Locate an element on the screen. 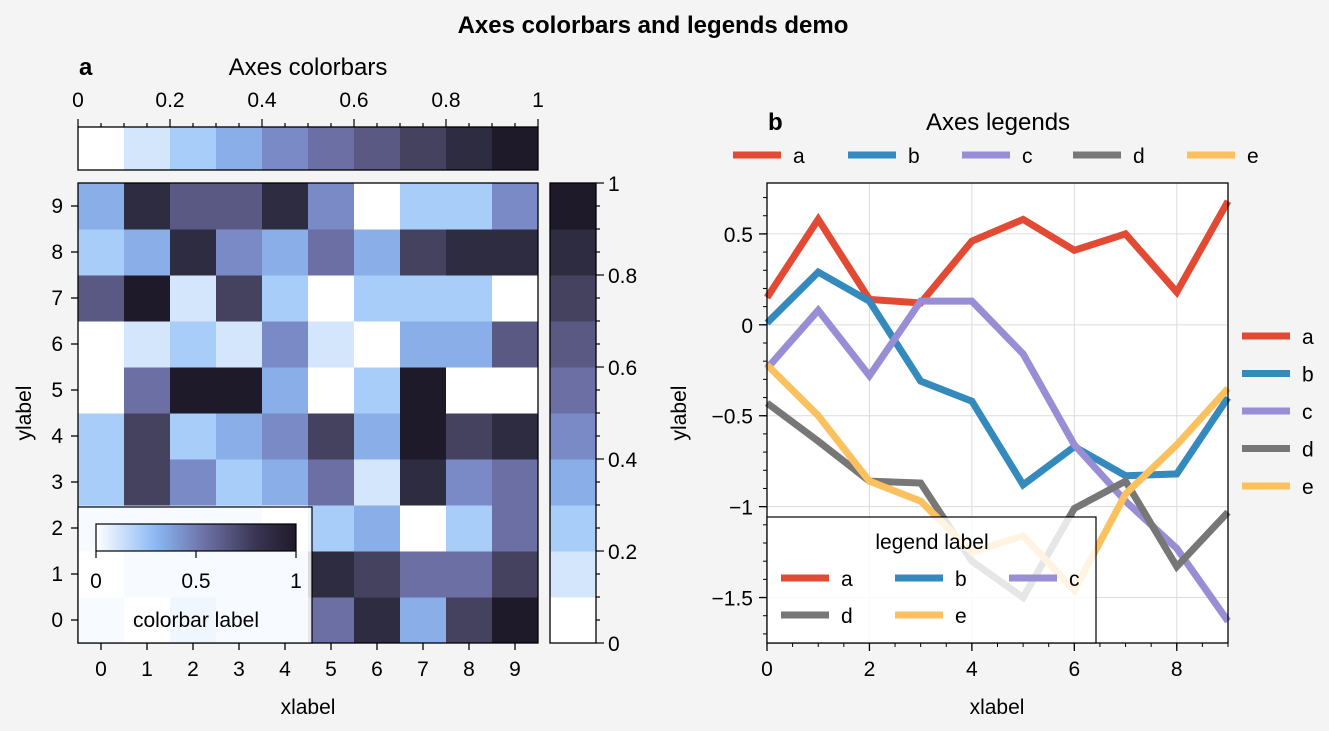  legend-inner-items: a b c d e is located at coordinates (930, 598).